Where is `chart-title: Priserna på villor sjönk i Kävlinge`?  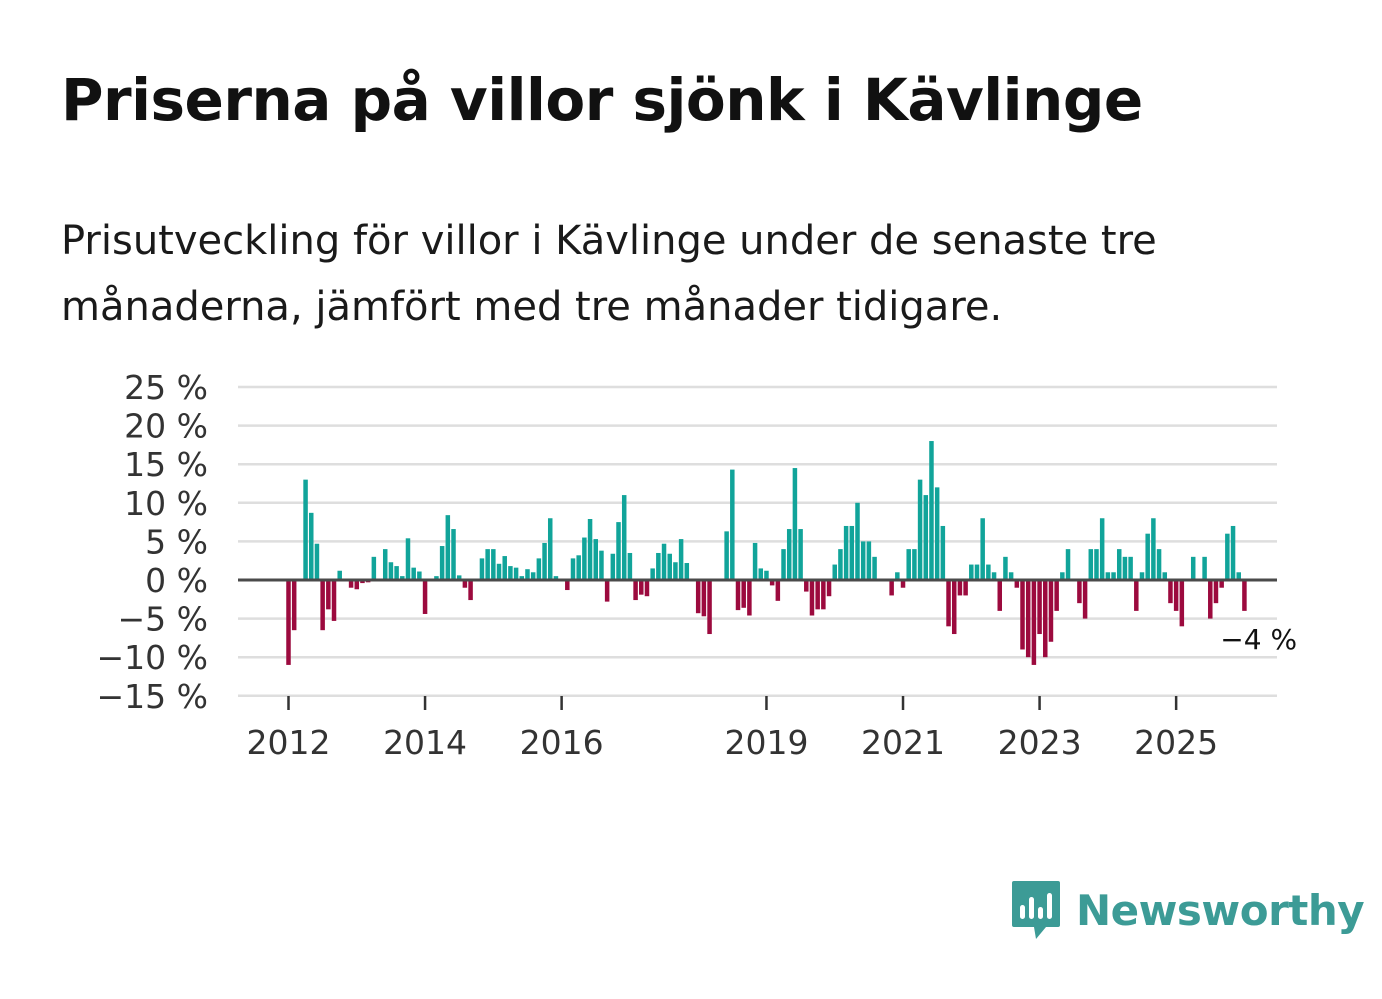 chart-title: Priserna på villor sjönk i Kävlinge is located at coordinates (602, 100).